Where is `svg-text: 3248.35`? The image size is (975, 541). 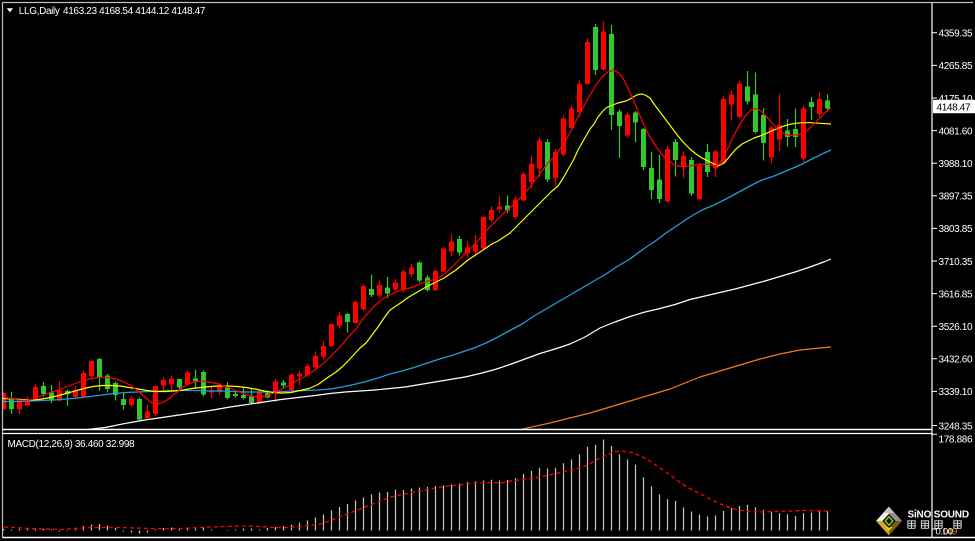
svg-text: 3248.35 is located at coordinates (956, 426).